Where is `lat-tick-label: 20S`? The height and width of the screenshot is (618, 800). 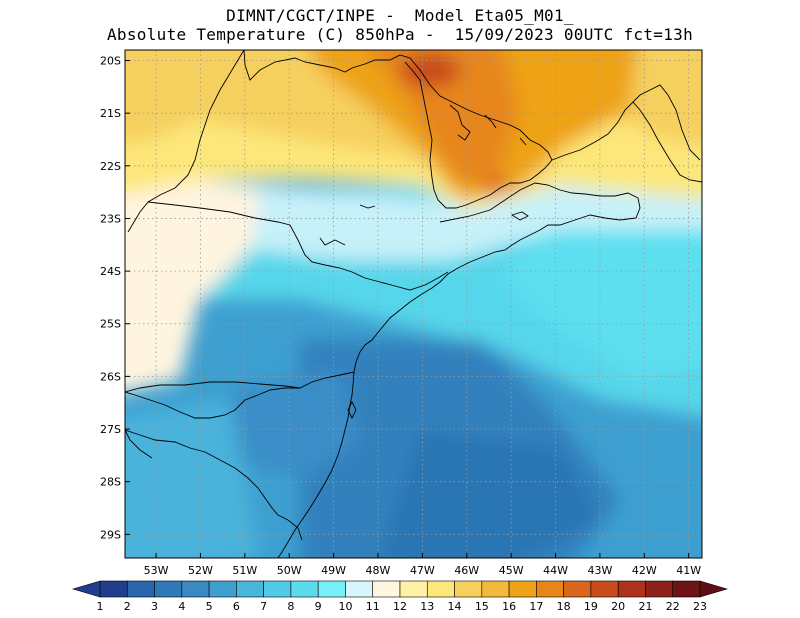
lat-tick-label: 20S is located at coordinates (110, 61).